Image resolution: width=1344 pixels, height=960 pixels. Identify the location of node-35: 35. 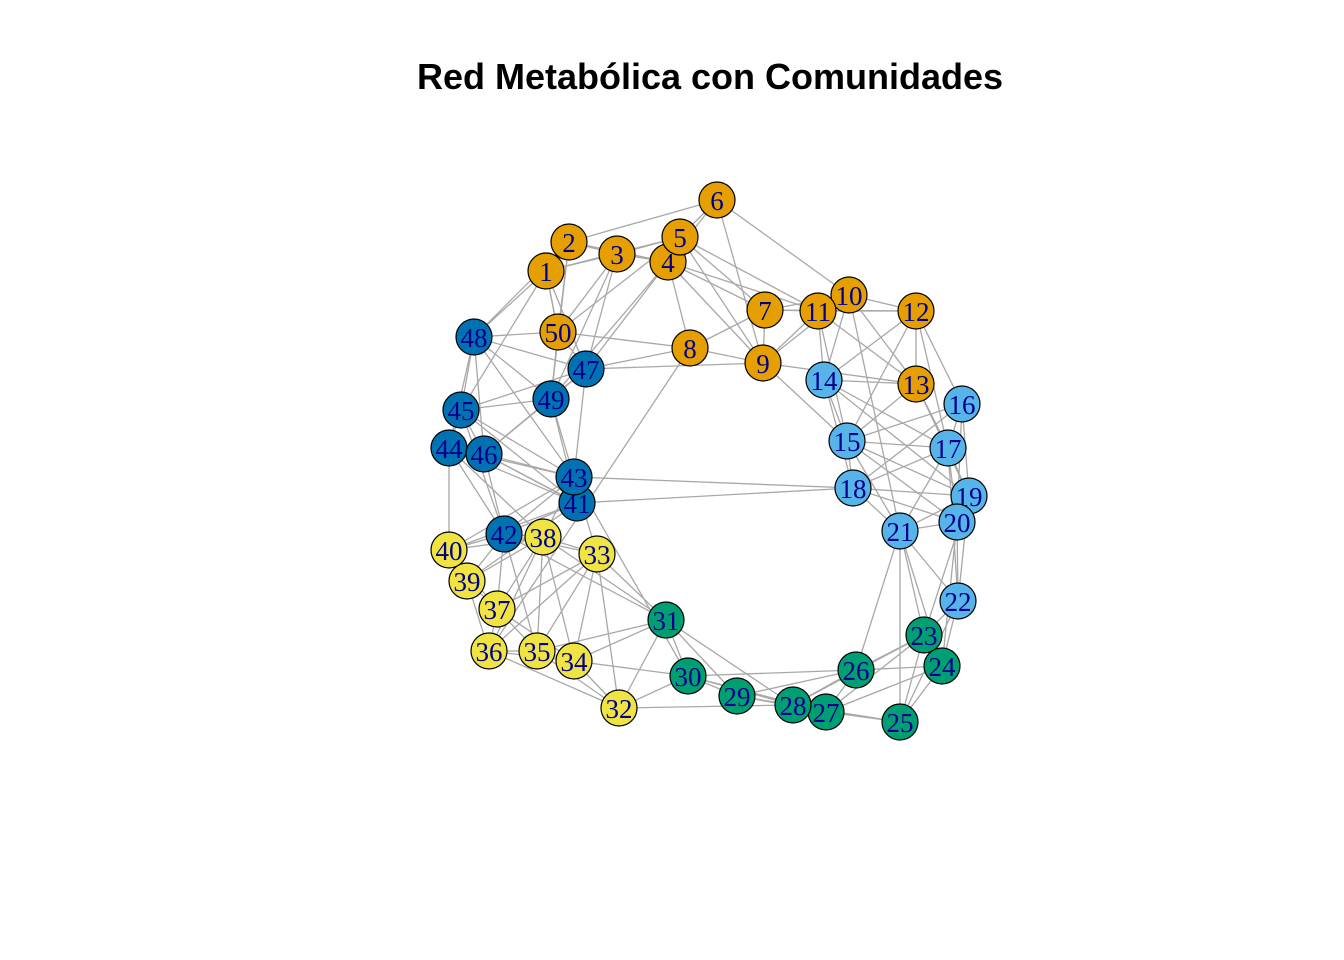
(537, 651).